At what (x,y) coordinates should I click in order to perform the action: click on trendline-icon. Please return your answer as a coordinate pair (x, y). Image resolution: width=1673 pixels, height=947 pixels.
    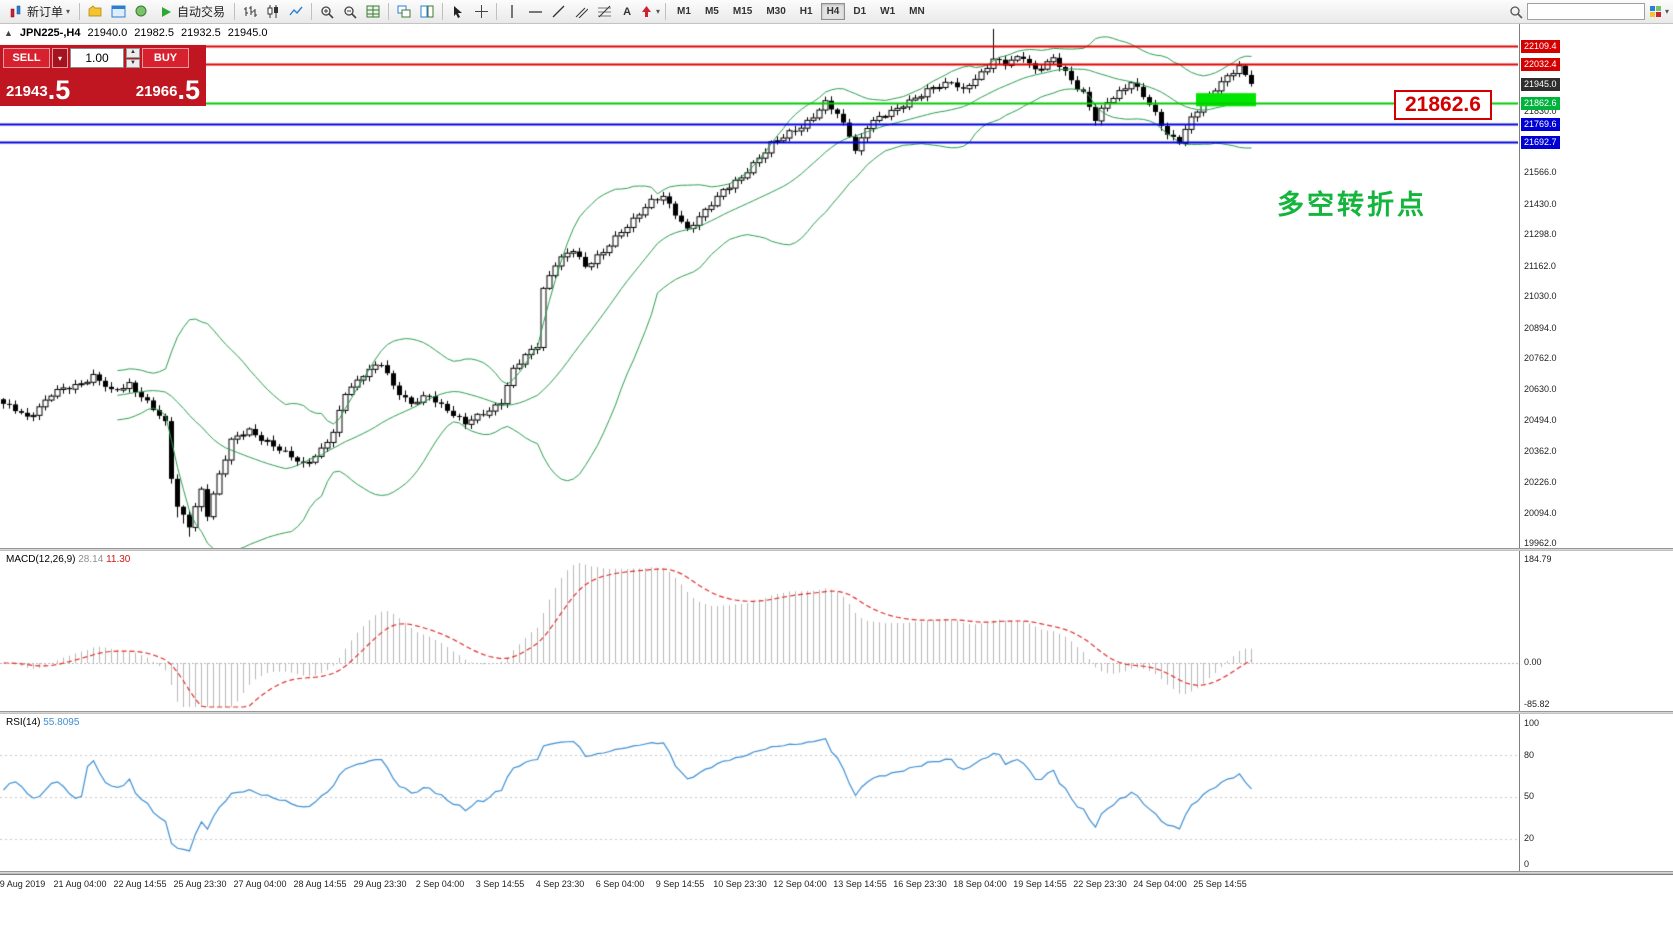
    Looking at the image, I should click on (558, 12).